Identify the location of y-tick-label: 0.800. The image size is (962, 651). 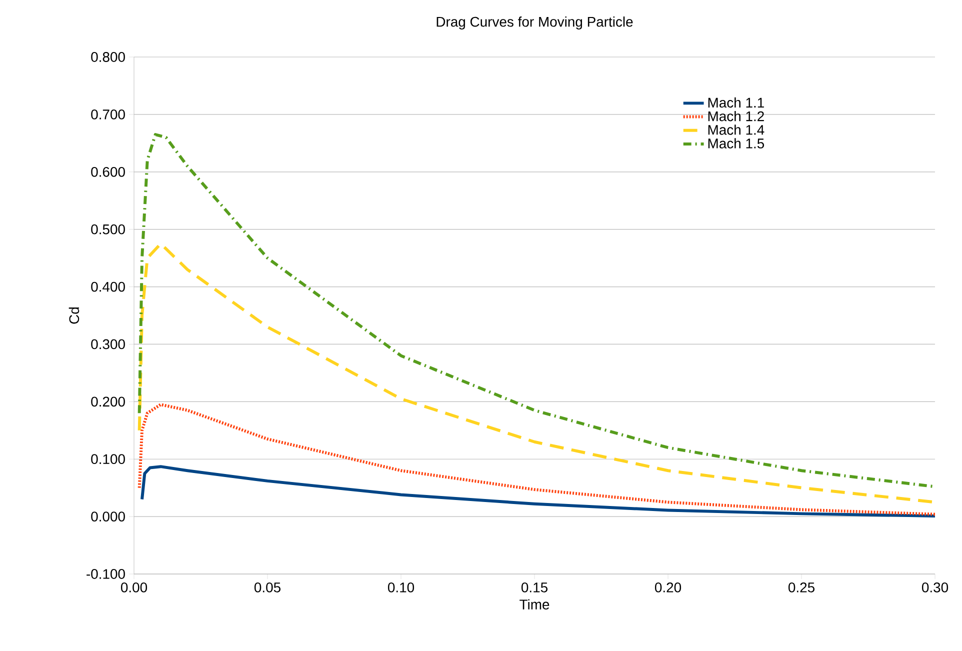
(108, 57).